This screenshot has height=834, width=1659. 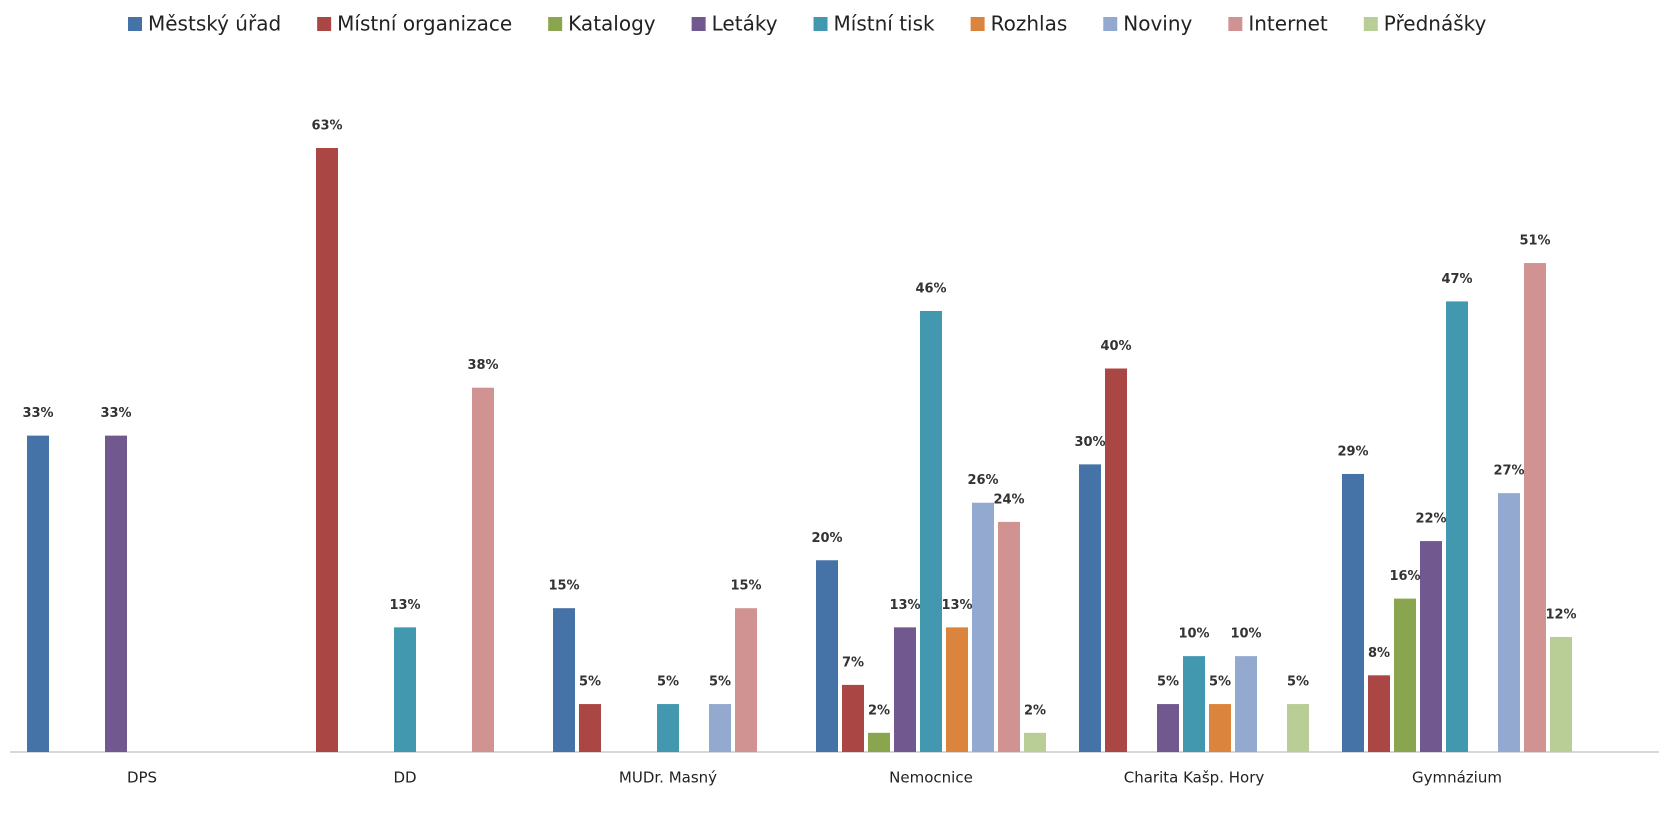 I want to click on legend-label: Katalogy, so click(x=612, y=24).